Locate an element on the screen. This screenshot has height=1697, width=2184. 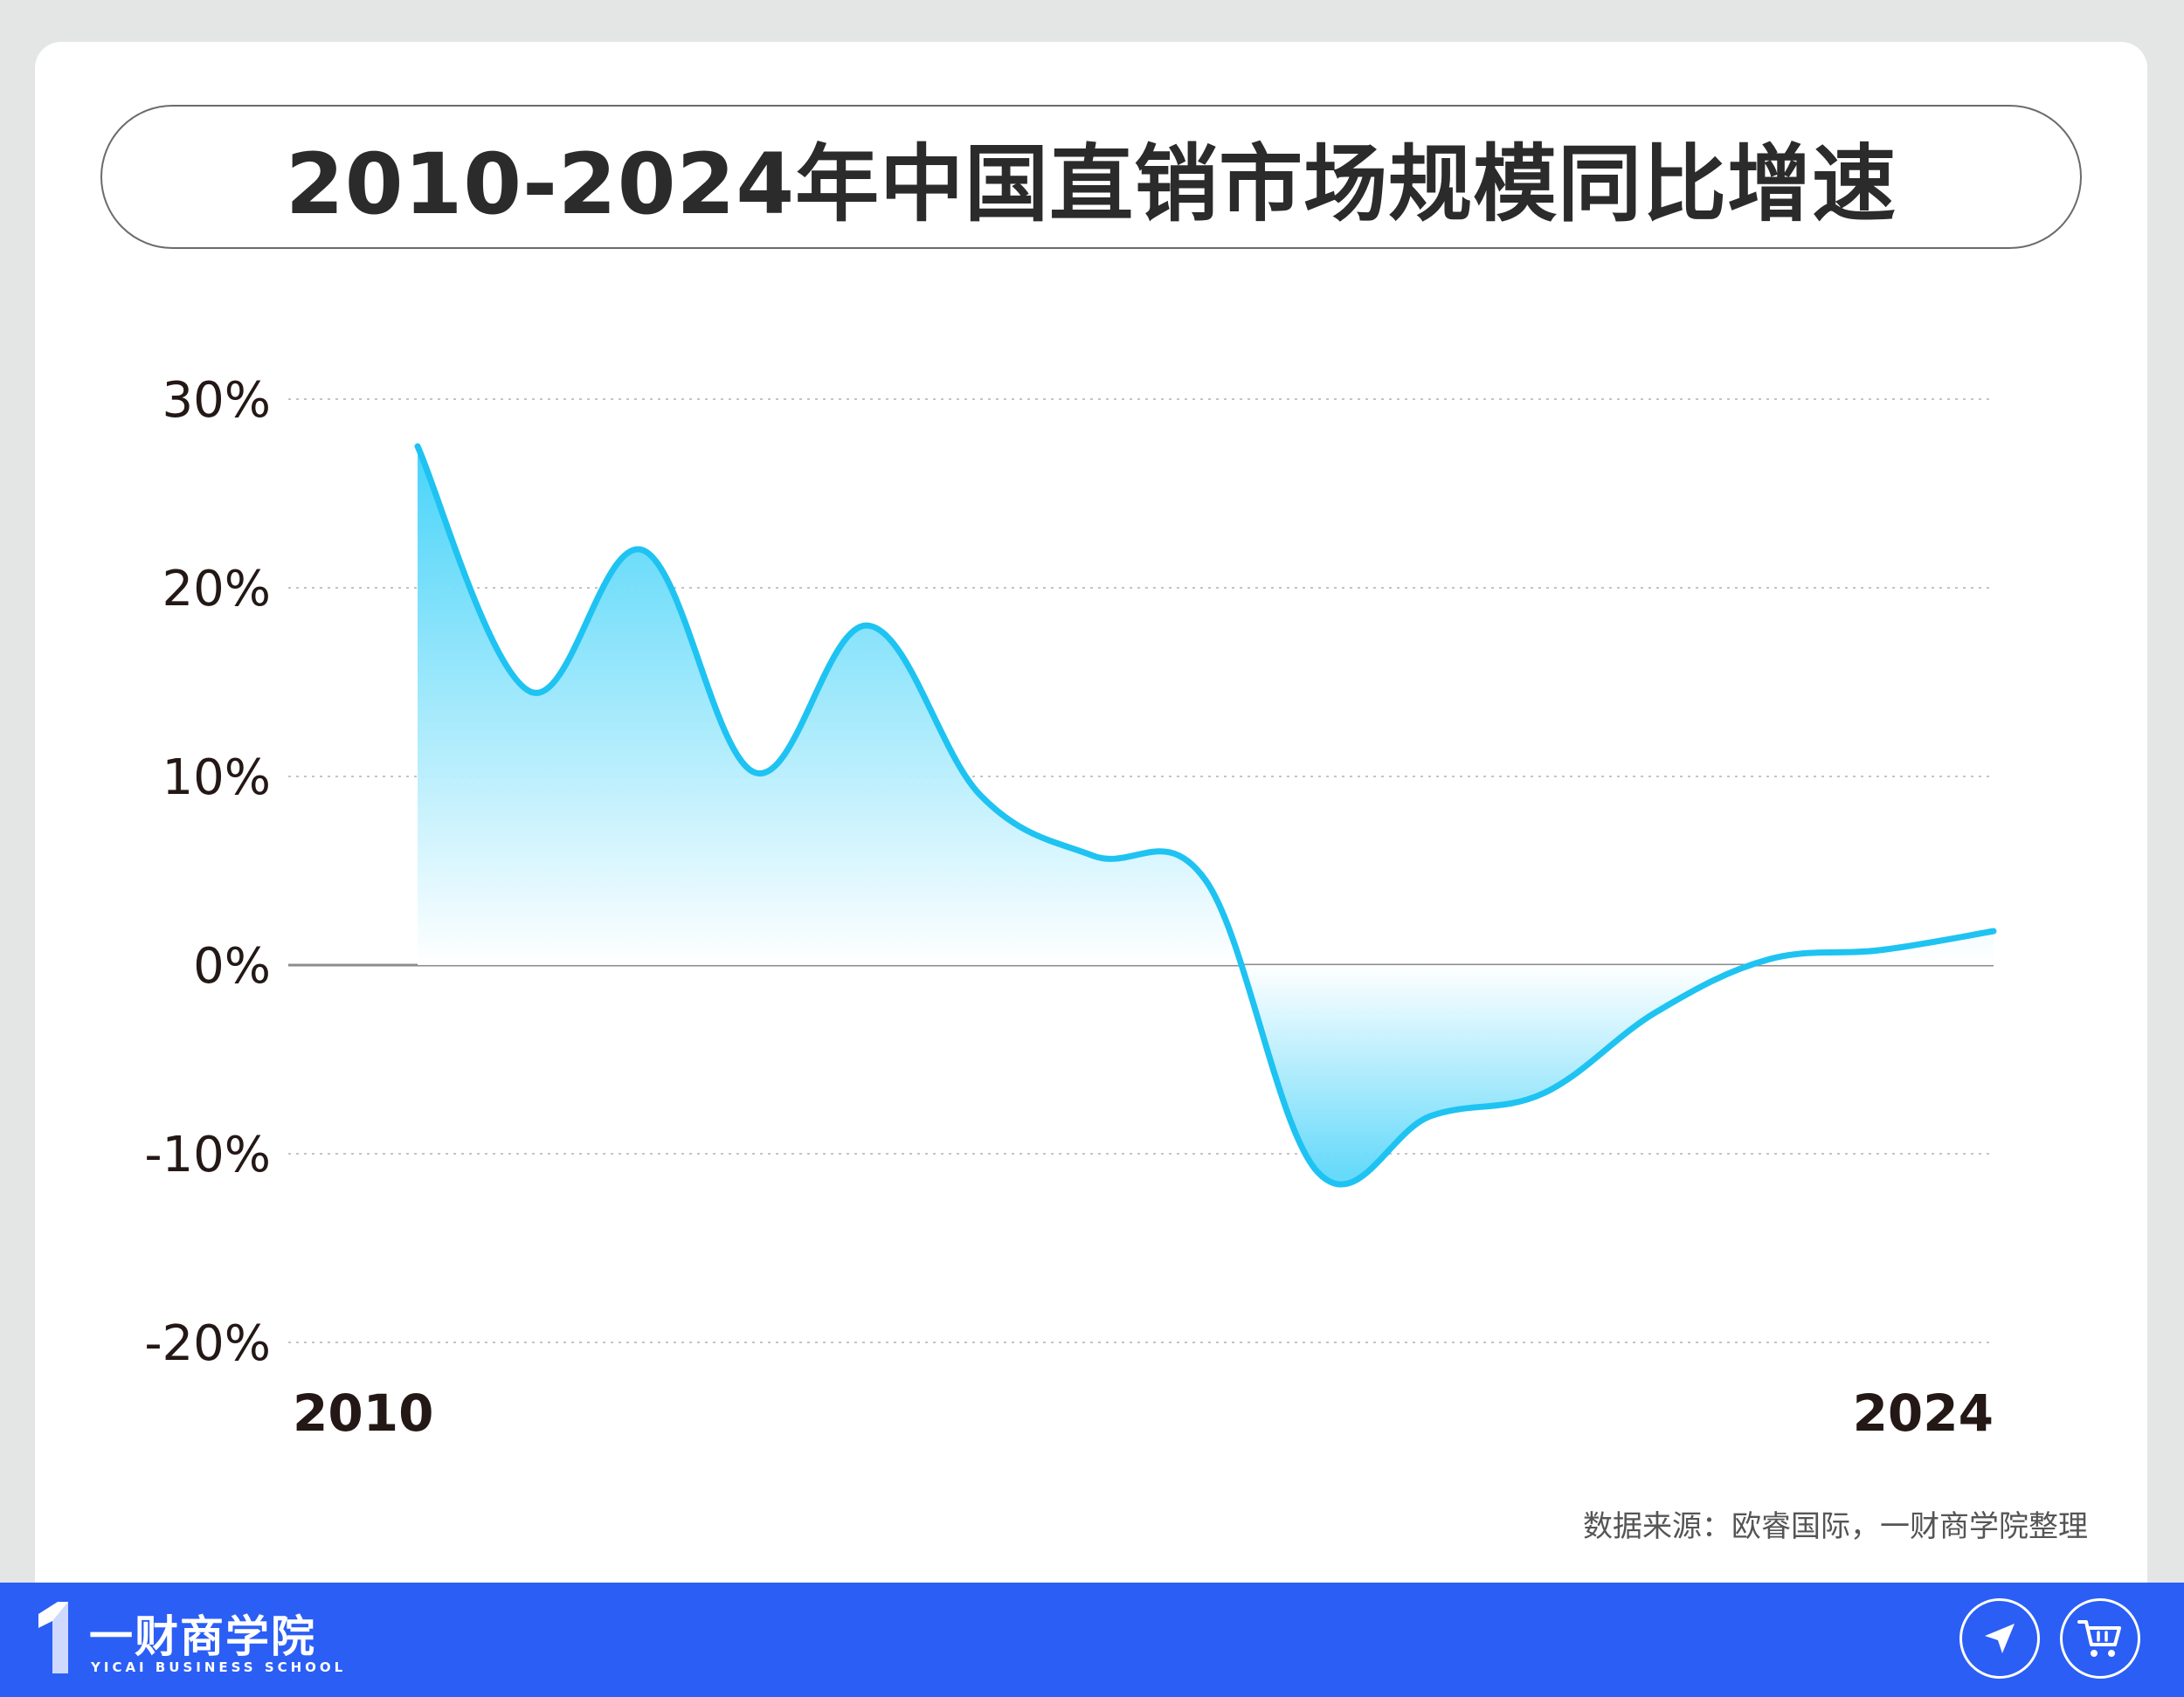
share-button is located at coordinates (1999, 1638).